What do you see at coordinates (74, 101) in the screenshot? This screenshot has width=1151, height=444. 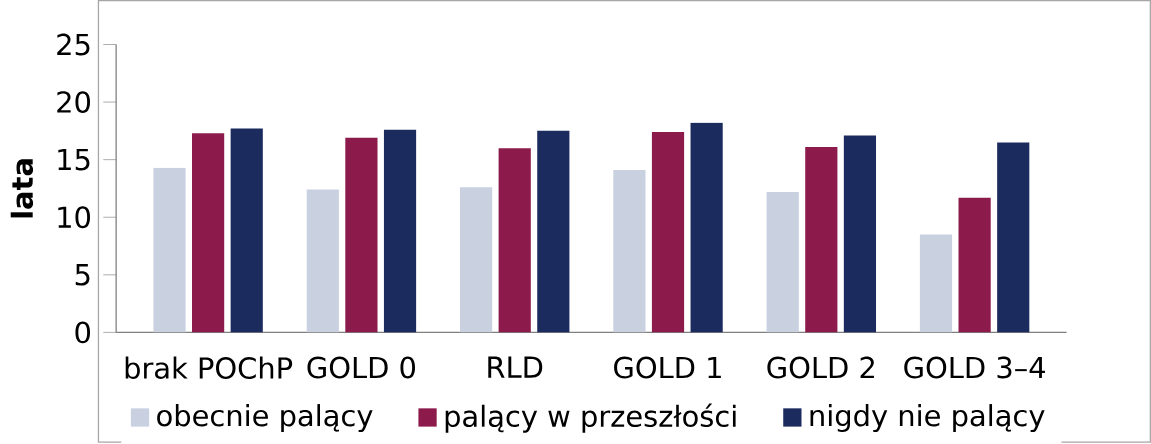 I see `y-tick-label: 20` at bounding box center [74, 101].